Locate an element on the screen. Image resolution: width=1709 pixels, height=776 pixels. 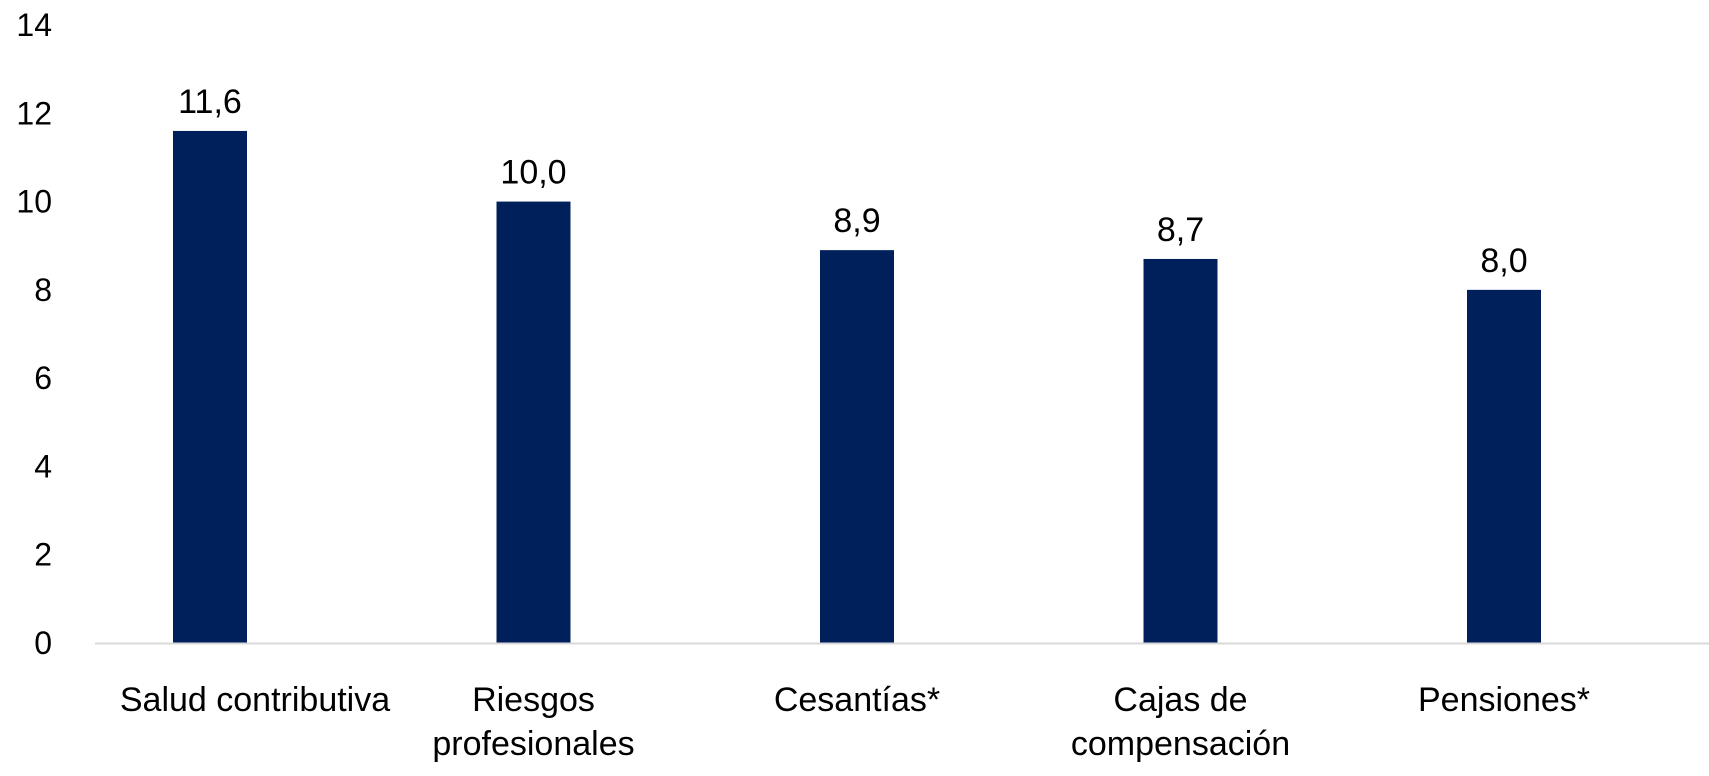
category-label: Salud contributiva is located at coordinates (255, 700).